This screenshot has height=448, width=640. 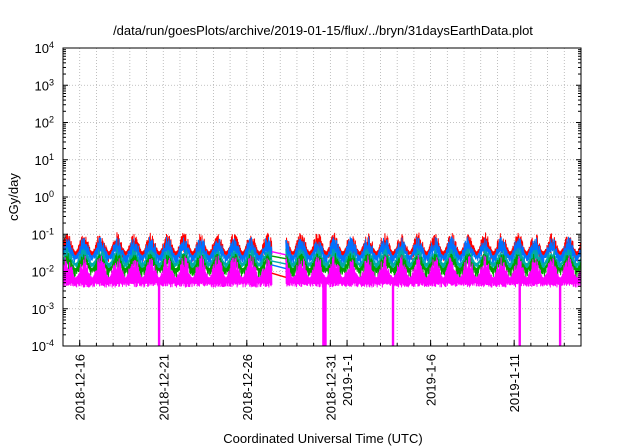 What do you see at coordinates (514, 383) in the screenshot?
I see `x-tick-label: 2019-1-11` at bounding box center [514, 383].